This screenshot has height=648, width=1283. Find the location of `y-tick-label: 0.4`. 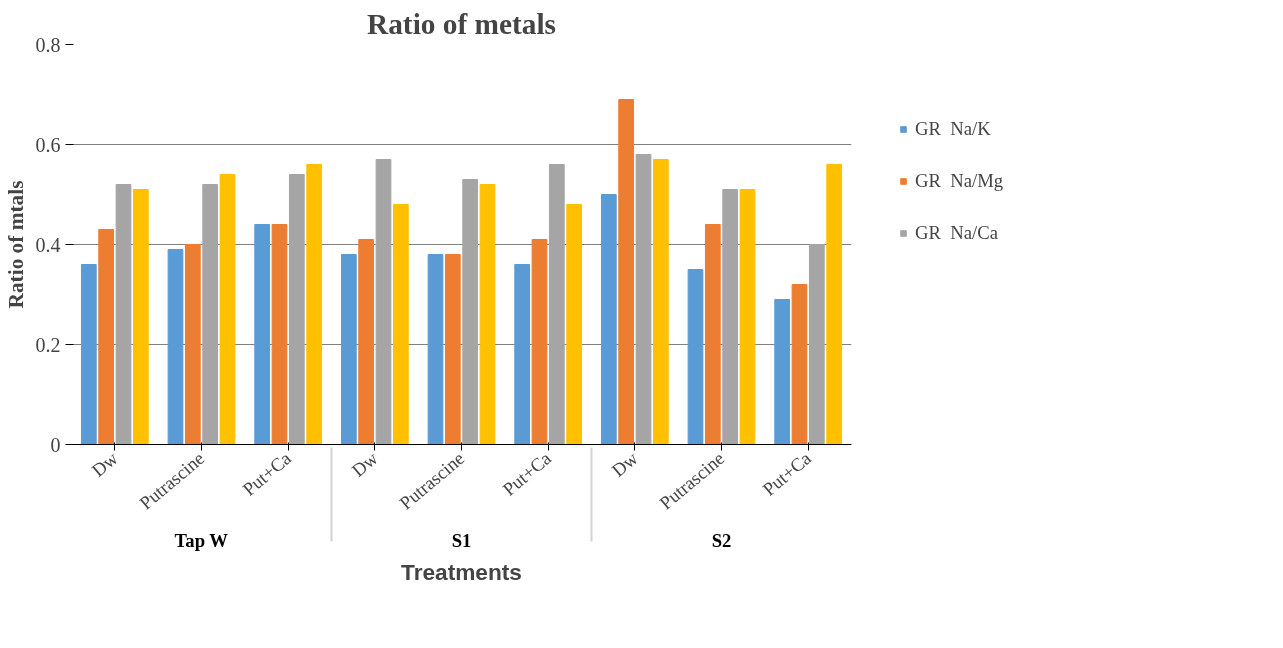

y-tick-label: 0.4 is located at coordinates (48, 244).